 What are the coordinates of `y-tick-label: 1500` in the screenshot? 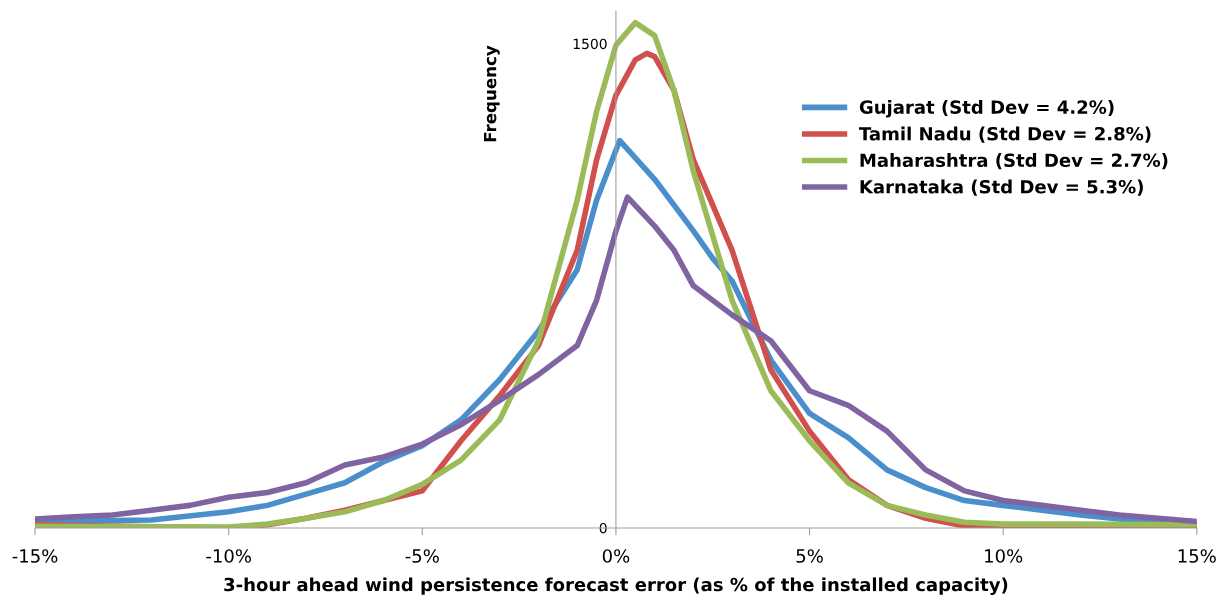 It's located at (590, 44).